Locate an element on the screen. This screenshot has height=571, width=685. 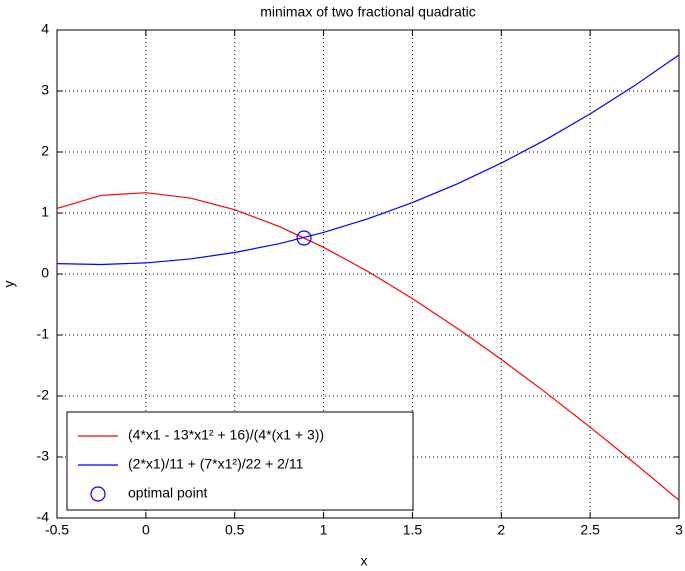
x-tick-label: 0.5 is located at coordinates (235, 530).